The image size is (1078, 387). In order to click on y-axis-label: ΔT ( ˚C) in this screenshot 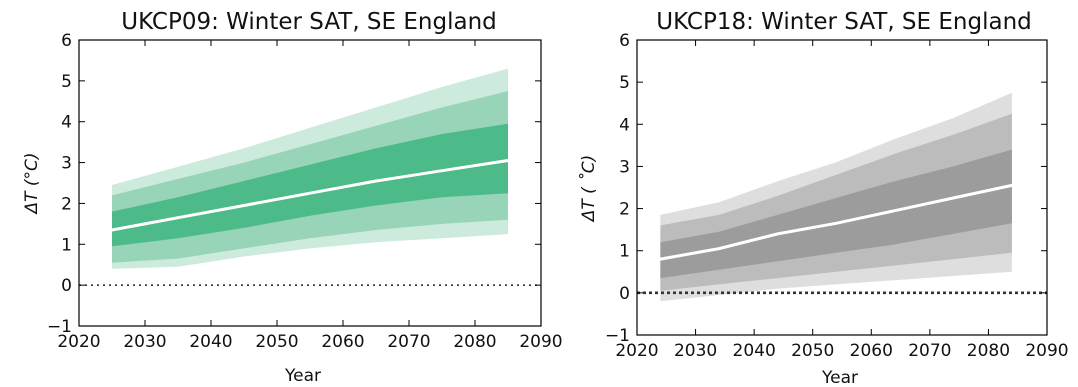, I will do `click(588, 189)`.